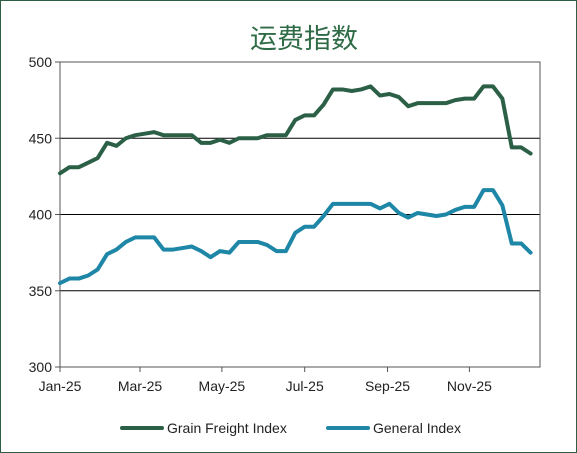 Image resolution: width=577 pixels, height=453 pixels. Describe the element at coordinates (265, 380) in the screenshot. I see `x-axis-ticks: Jan-25 Mar-25 May-25 Jul-25 Sep-25 Nov-25` at that location.